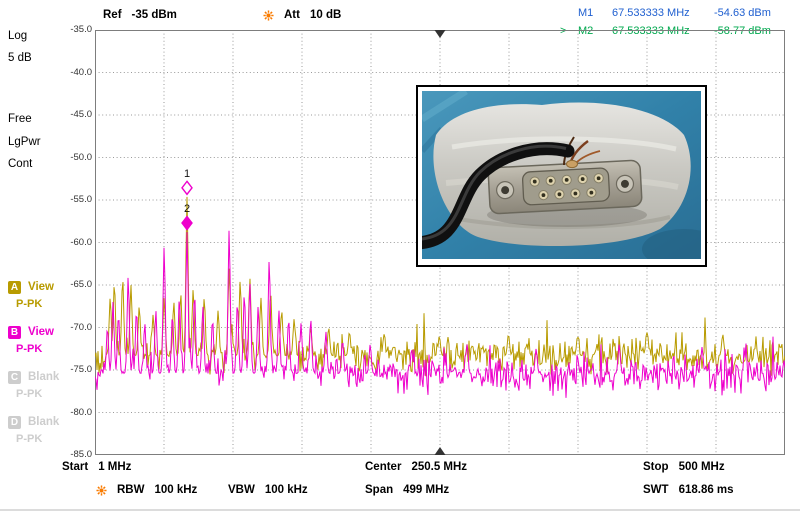  Describe the element at coordinates (146, 490) in the screenshot. I see `rbw-readout: RBW 100 kHz` at that location.